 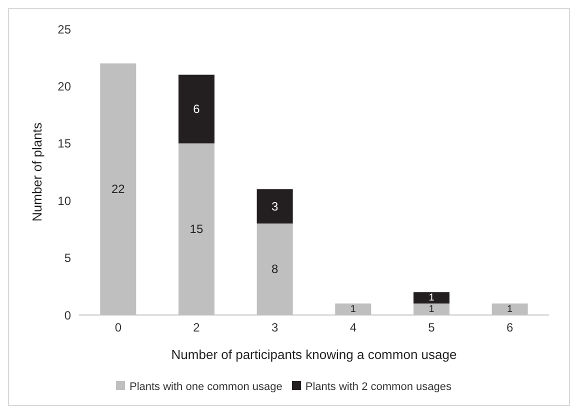 I want to click on legend-label: Plants with one common usage, so click(x=205, y=387).